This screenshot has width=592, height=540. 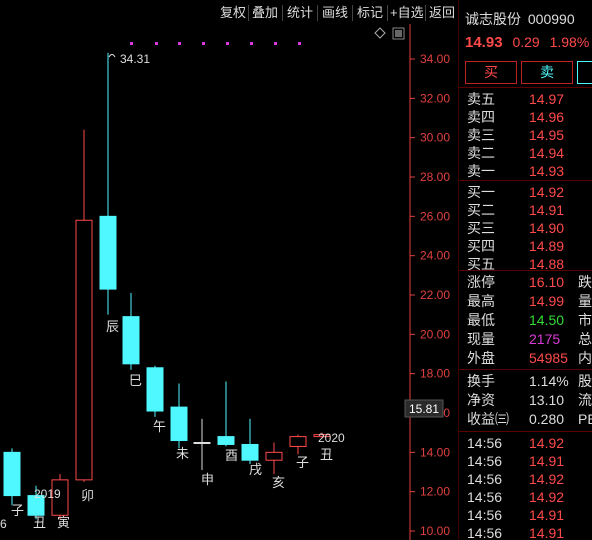 I want to click on stock-title: 诚志股份 000990, so click(x=520, y=19).